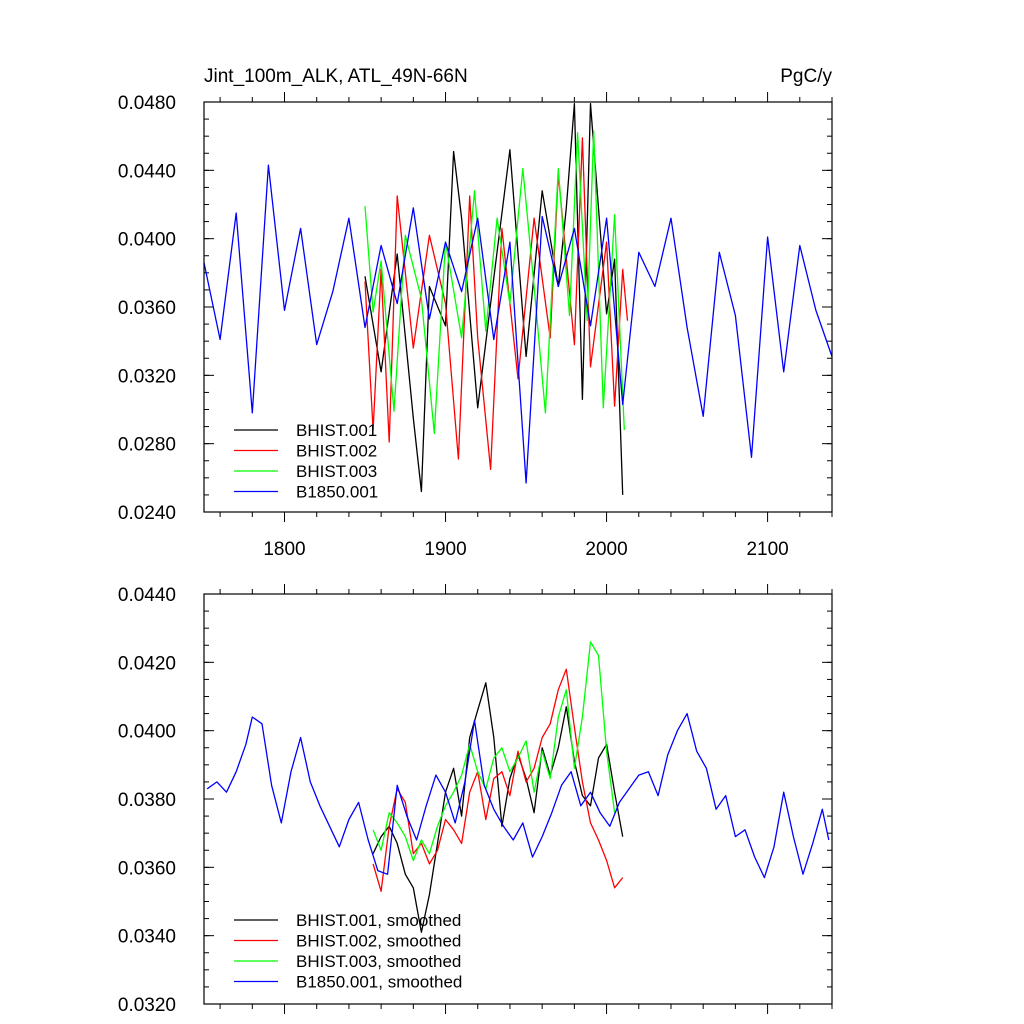  What do you see at coordinates (378, 961) in the screenshot?
I see `legend-label: BHIST.003, smoothed` at bounding box center [378, 961].